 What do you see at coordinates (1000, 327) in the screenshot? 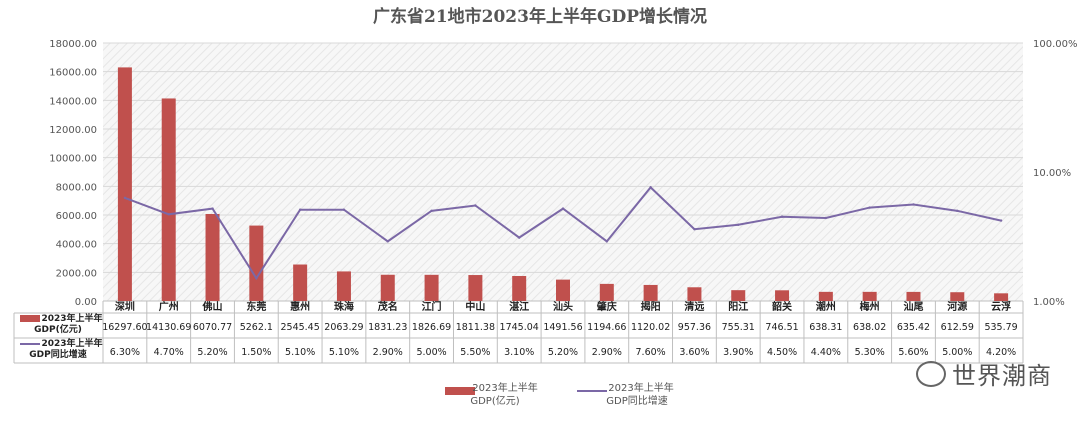
I see `table-bar-value: 535.79` at bounding box center [1000, 327].